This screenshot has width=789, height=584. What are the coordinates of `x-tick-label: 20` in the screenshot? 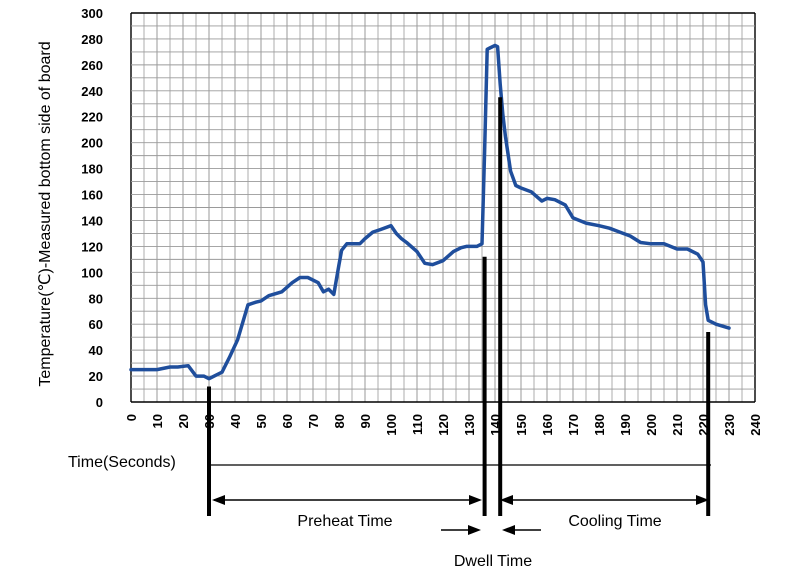 It's located at (183, 421).